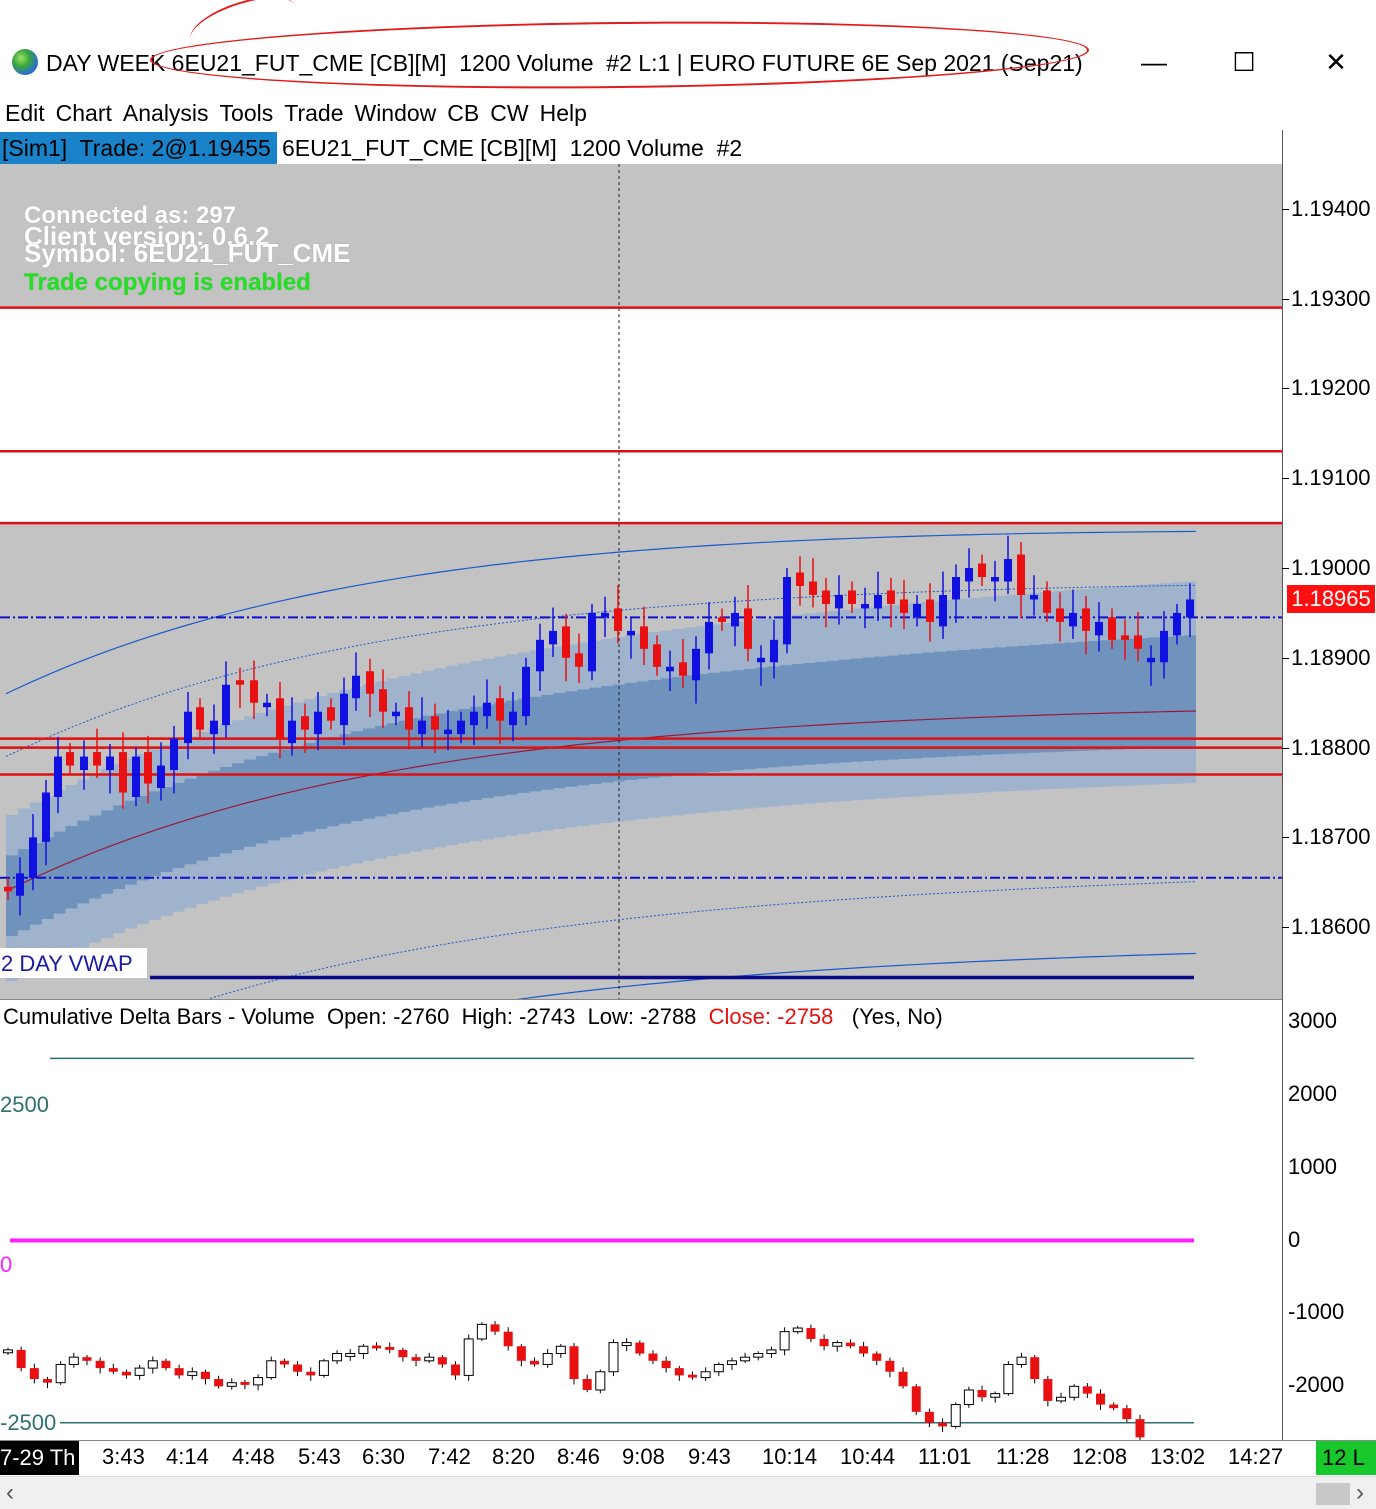 This screenshot has height=1509, width=1376. What do you see at coordinates (1331, 298) in the screenshot?
I see `price-tick-label: 1.19300` at bounding box center [1331, 298].